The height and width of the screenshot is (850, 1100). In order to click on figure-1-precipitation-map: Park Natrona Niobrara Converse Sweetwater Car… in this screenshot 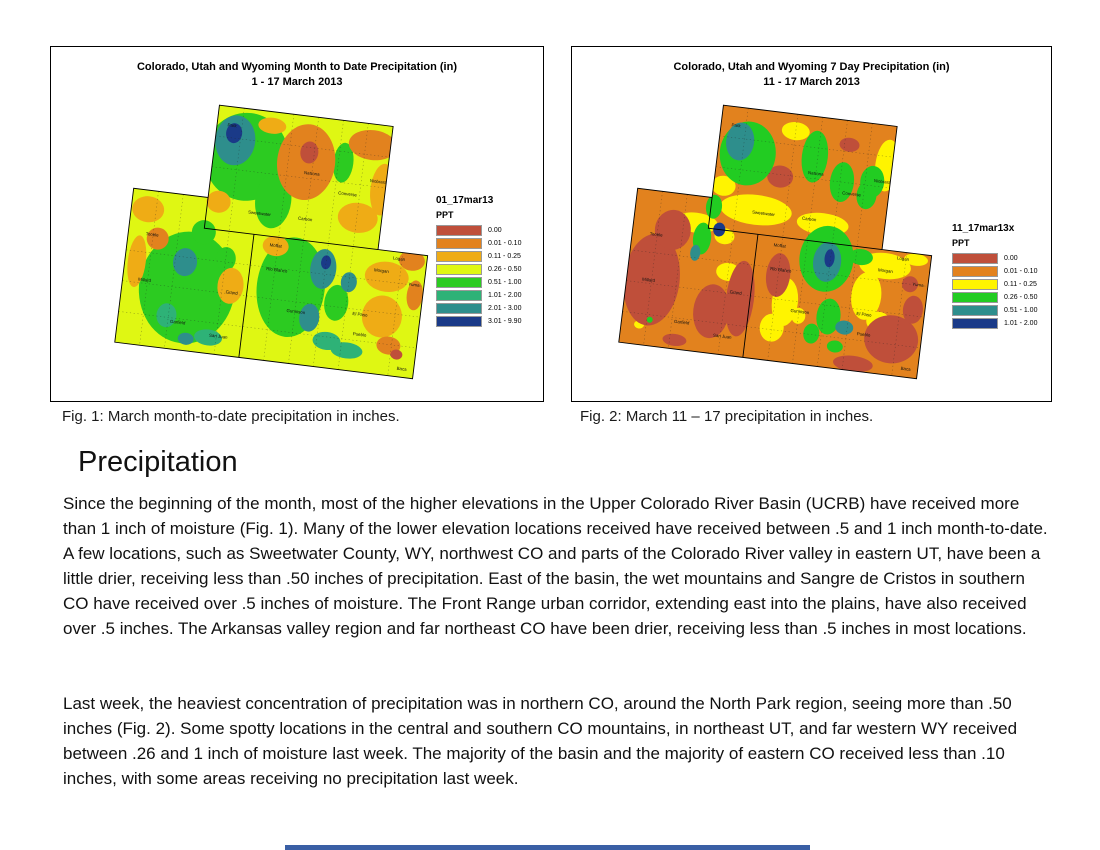, I will do `click(278, 238)`.